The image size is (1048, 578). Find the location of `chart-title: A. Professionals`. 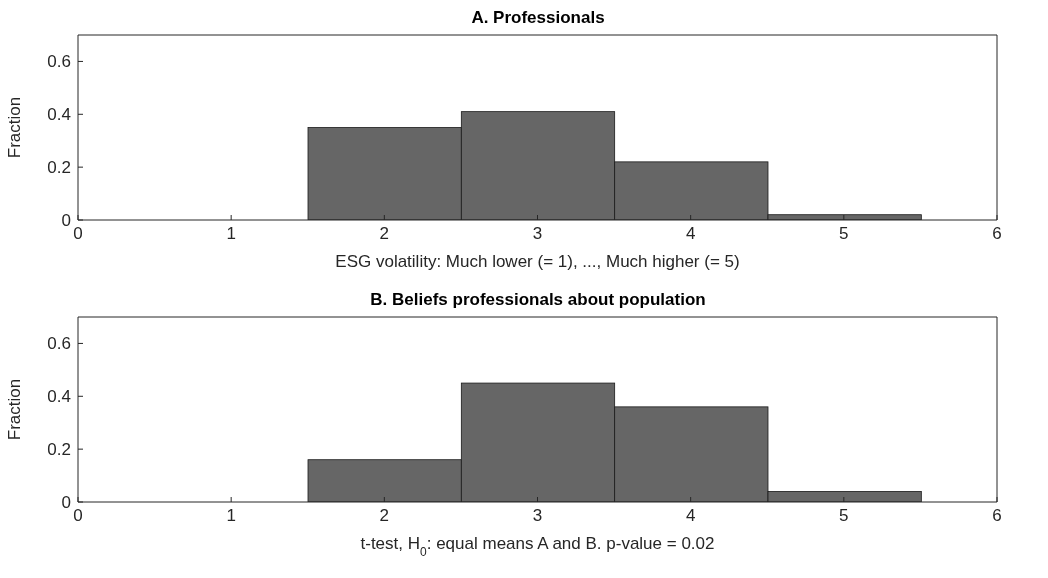

chart-title: A. Professionals is located at coordinates (538, 18).